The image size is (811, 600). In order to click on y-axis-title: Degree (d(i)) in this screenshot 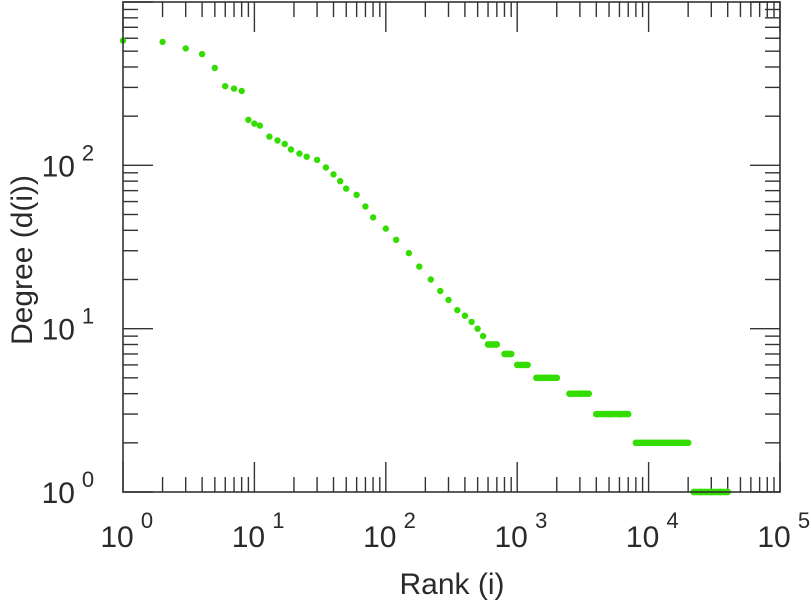, I will do `click(22, 260)`.